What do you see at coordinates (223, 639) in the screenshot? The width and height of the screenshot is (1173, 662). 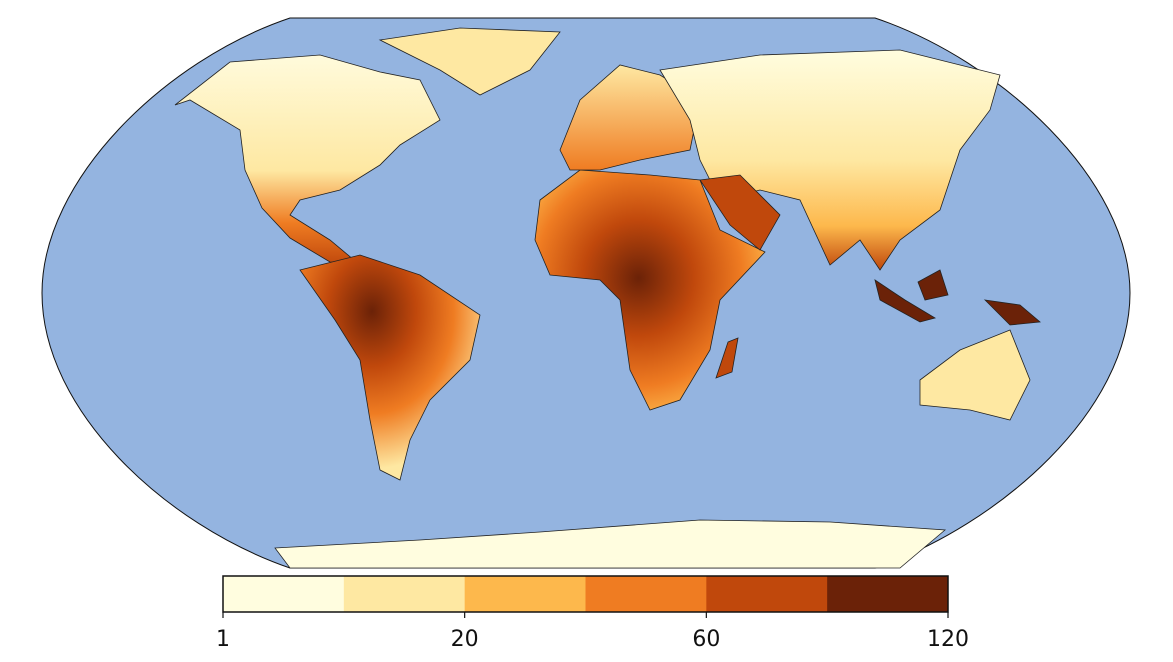 I see `colorbar-tick-label: 1` at bounding box center [223, 639].